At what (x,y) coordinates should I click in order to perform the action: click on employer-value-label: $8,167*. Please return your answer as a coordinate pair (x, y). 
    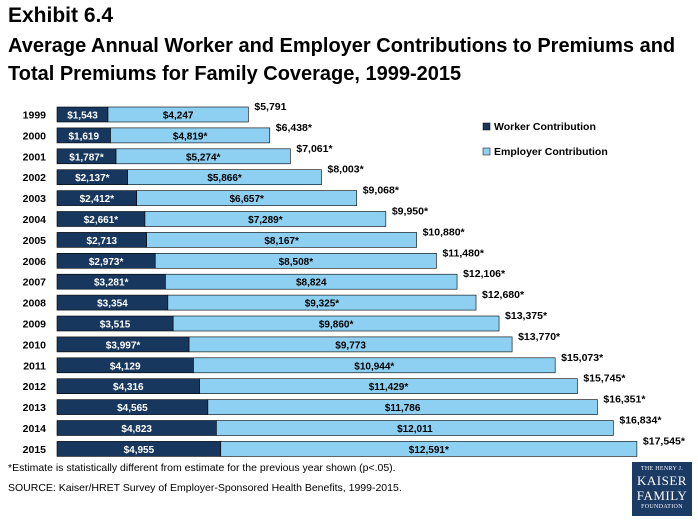
    Looking at the image, I should click on (281, 241).